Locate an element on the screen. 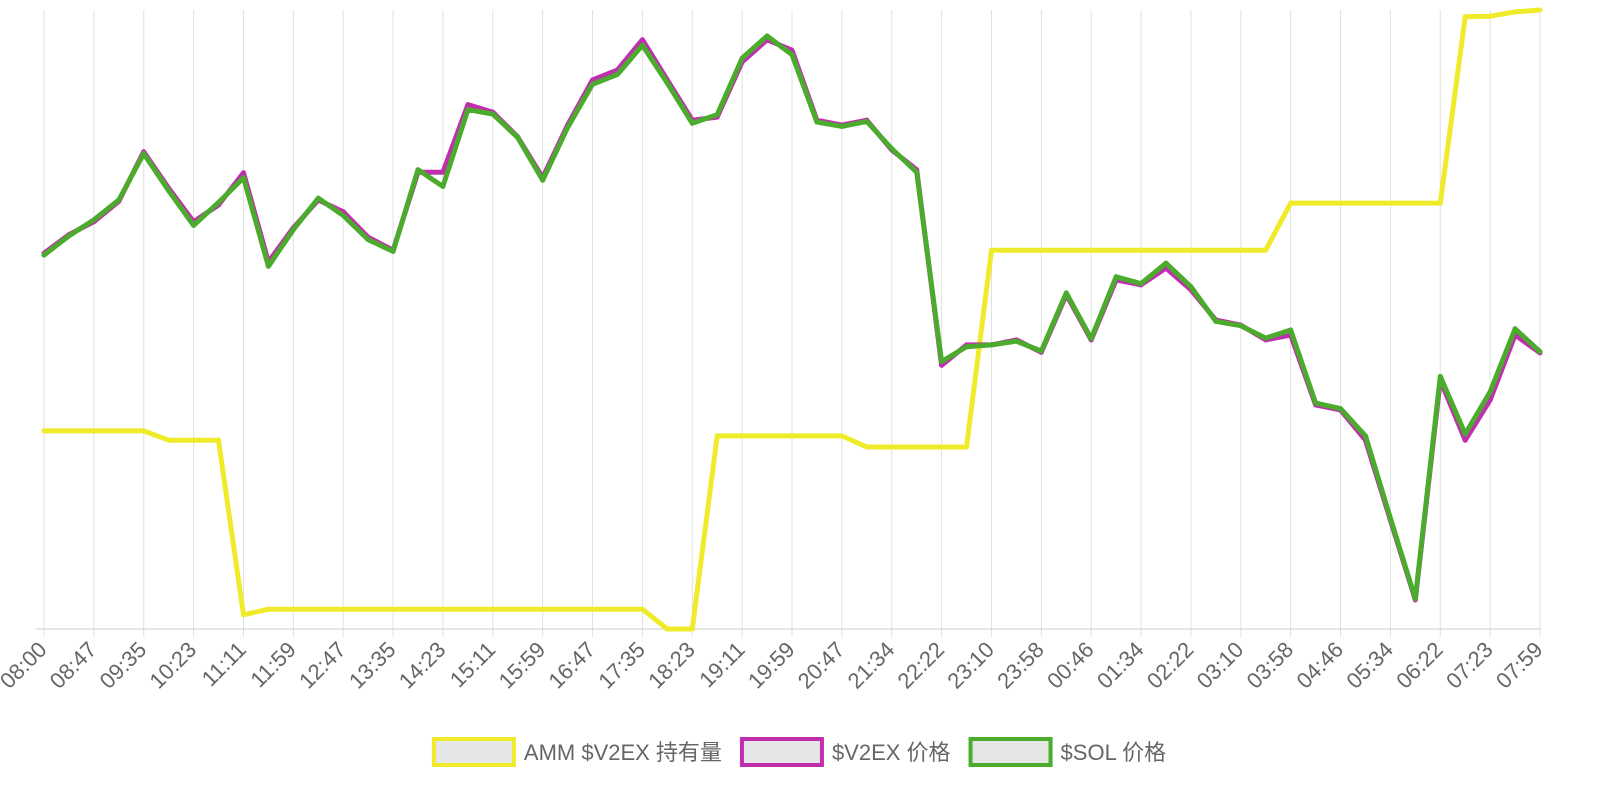  x-tick-label: 15:59 is located at coordinates (522, 665).